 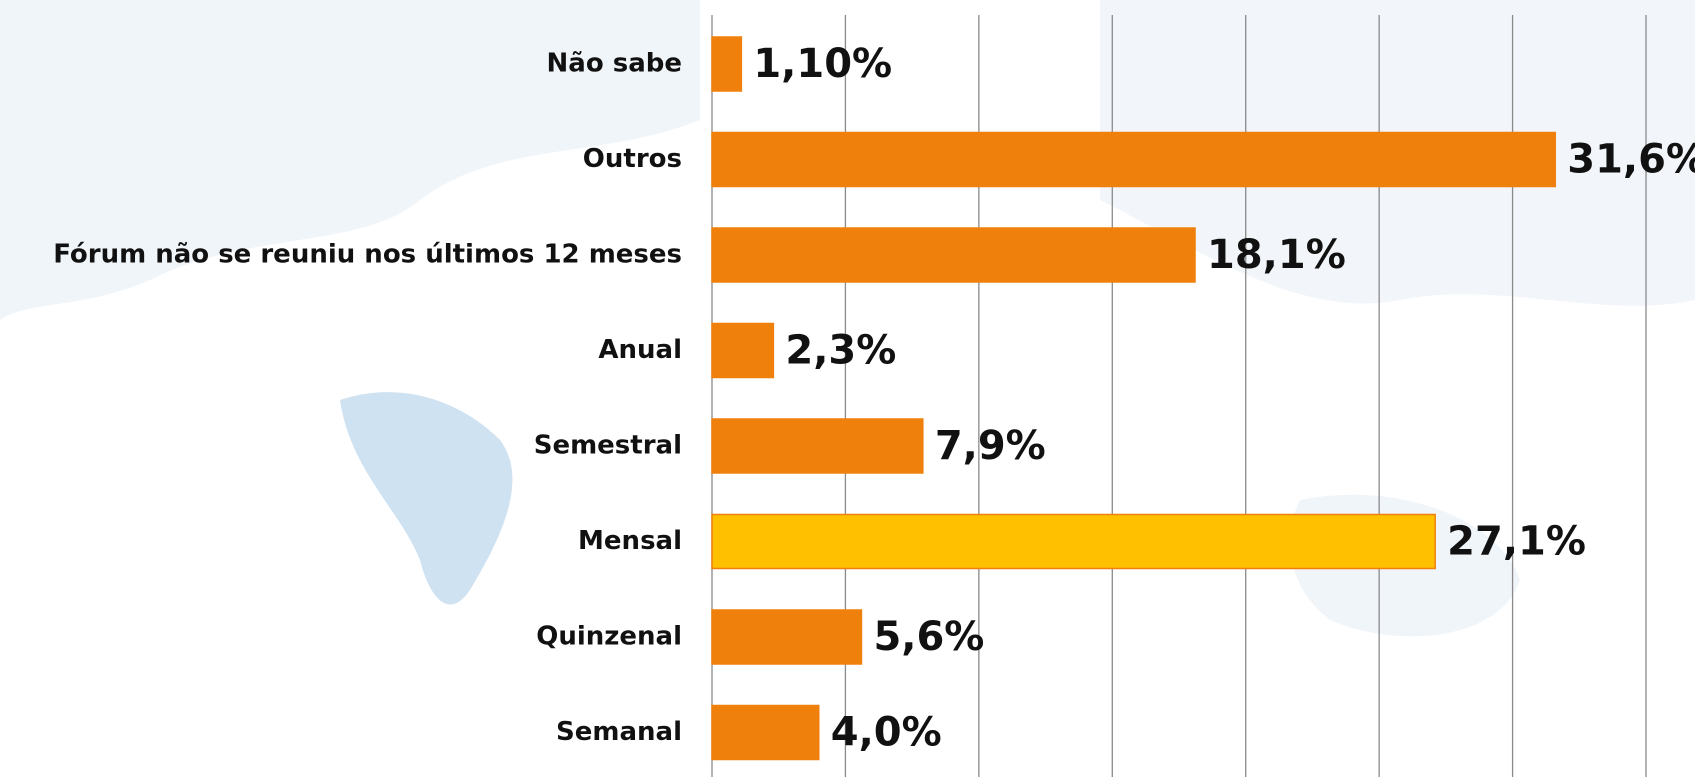 I want to click on value-label: 18,1%, so click(x=1276, y=255).